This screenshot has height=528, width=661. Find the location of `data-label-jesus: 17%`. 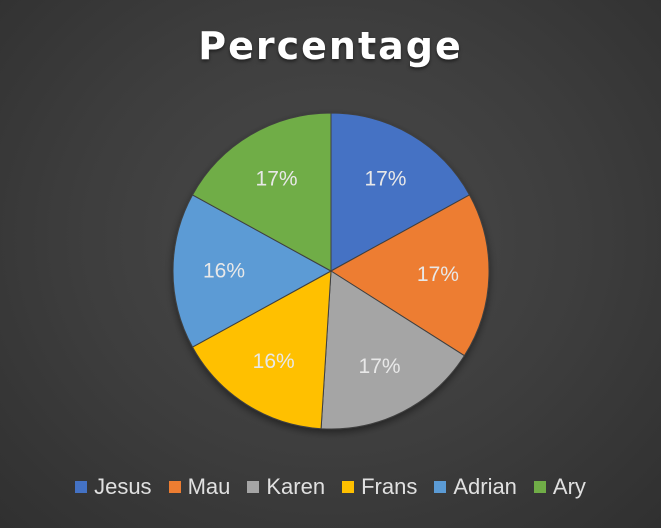

data-label-jesus: 17% is located at coordinates (385, 178).